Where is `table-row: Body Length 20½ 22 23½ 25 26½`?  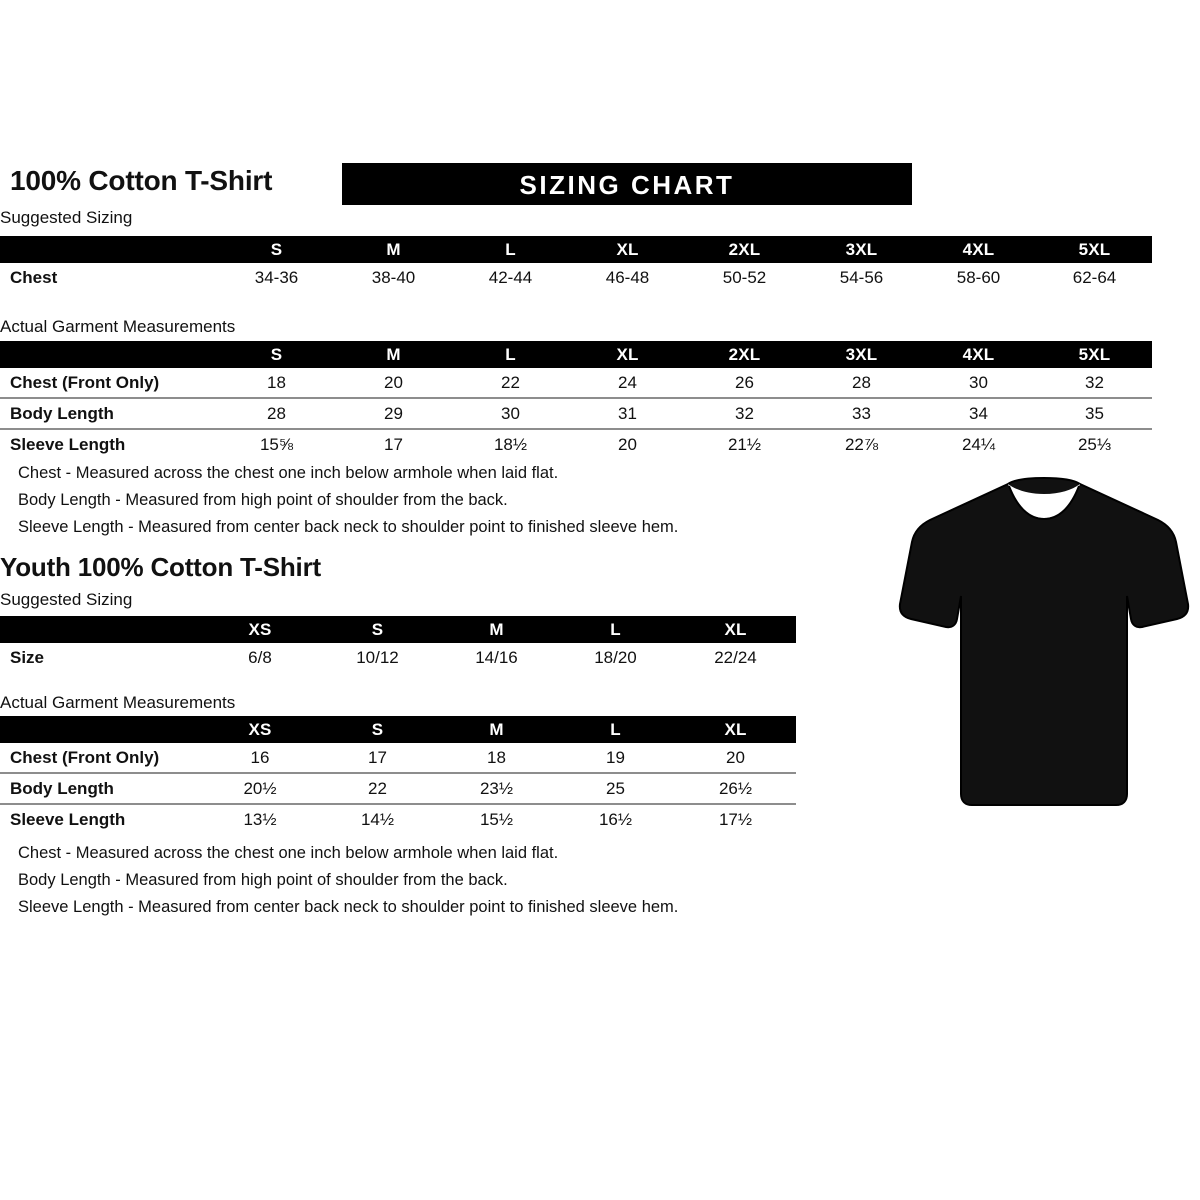 table-row: Body Length 20½ 22 23½ 25 26½ is located at coordinates (398, 788).